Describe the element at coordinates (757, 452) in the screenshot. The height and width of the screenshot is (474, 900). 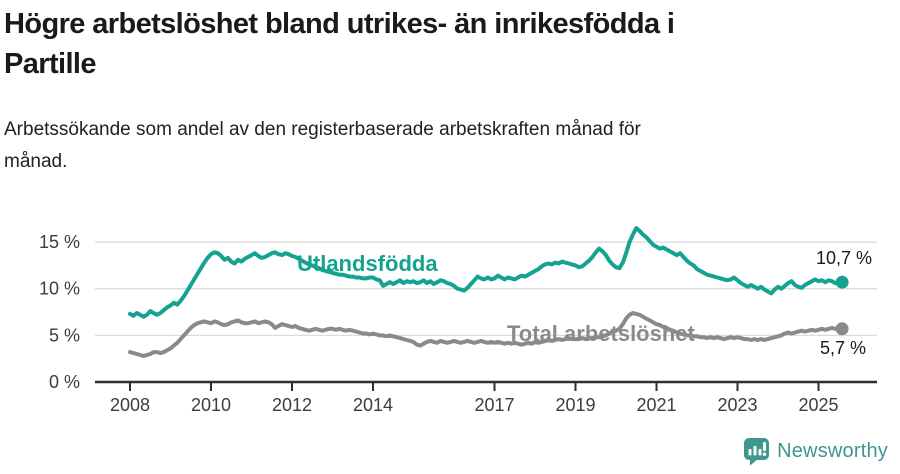
I see `bar-chart-speech-bubble-icon` at that location.